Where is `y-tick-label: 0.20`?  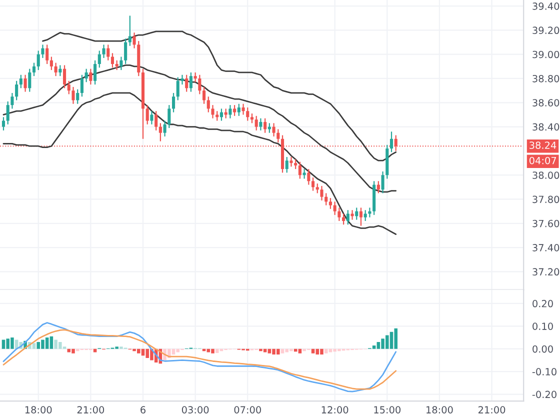
y-tick-label: 0.20 is located at coordinates (542, 304).